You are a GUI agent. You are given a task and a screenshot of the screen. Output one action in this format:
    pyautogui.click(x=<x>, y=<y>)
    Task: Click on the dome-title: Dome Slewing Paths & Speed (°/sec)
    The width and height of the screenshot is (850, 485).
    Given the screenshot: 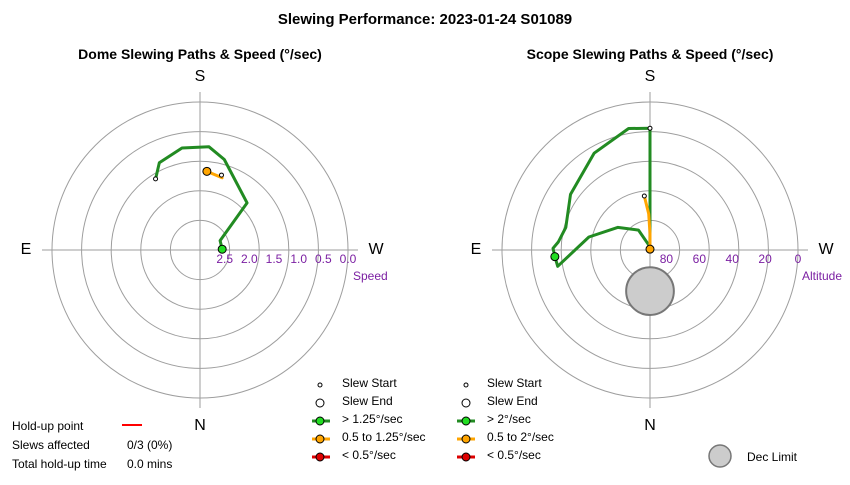 What is the action you would take?
    pyautogui.click(x=200, y=54)
    